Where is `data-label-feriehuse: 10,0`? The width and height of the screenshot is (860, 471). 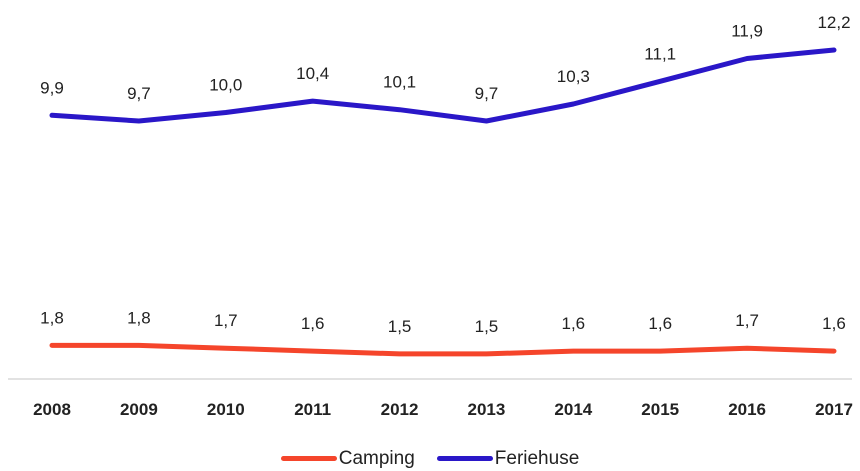
data-label-feriehuse: 10,0 is located at coordinates (225, 85).